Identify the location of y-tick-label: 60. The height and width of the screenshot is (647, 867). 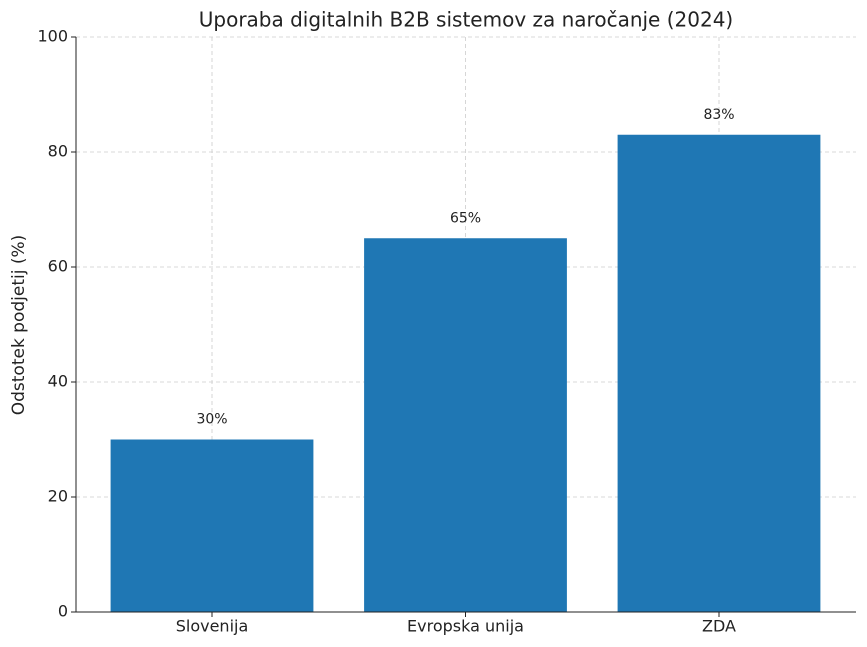
(58, 266).